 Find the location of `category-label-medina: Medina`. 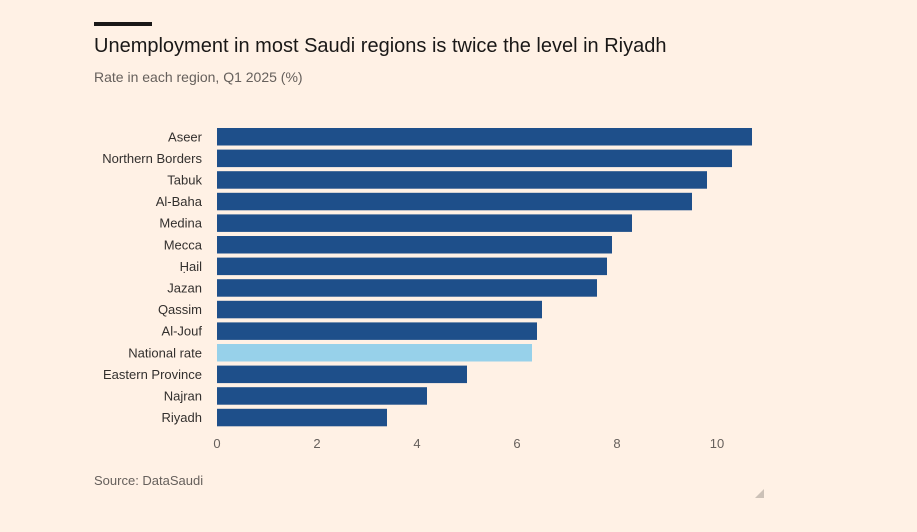

category-label-medina: Medina is located at coordinates (180, 223).